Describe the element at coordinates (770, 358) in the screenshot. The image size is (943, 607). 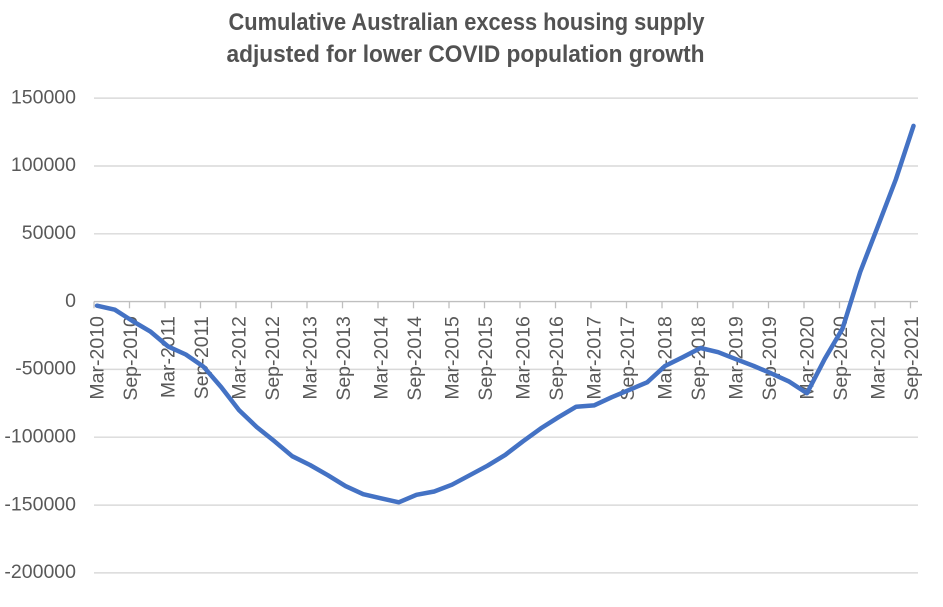
I see `svg-text: Sep-2019` at that location.